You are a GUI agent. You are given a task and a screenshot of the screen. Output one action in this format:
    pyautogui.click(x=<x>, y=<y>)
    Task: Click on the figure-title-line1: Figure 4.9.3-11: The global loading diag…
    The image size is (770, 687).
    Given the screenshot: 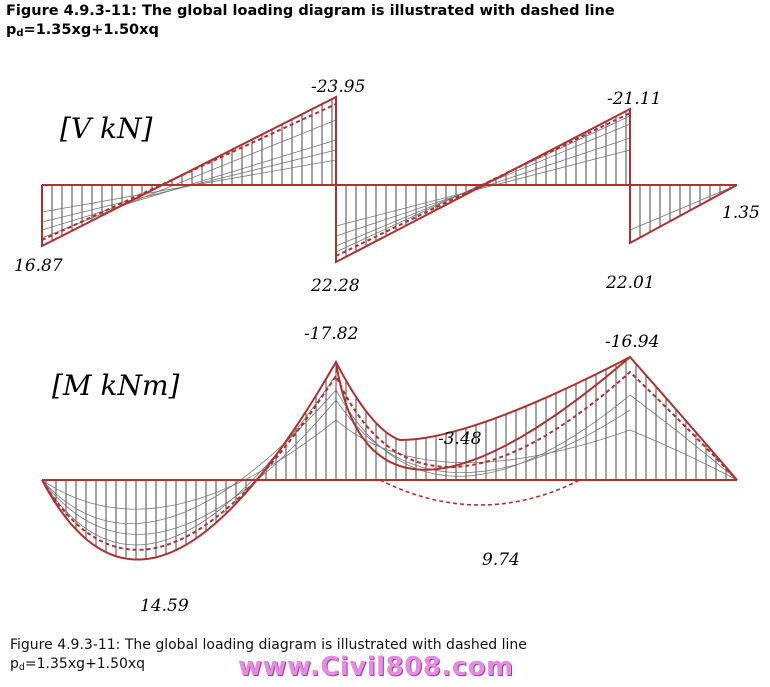 What is the action you would take?
    pyautogui.click(x=310, y=11)
    